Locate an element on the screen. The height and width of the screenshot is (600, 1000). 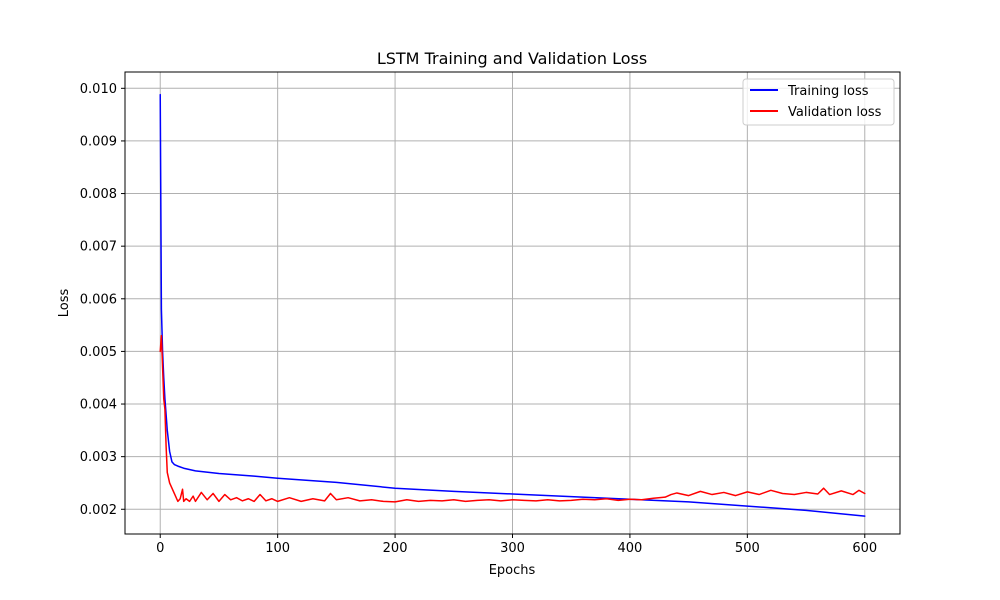
x-tick-label: 100 is located at coordinates (277, 548).